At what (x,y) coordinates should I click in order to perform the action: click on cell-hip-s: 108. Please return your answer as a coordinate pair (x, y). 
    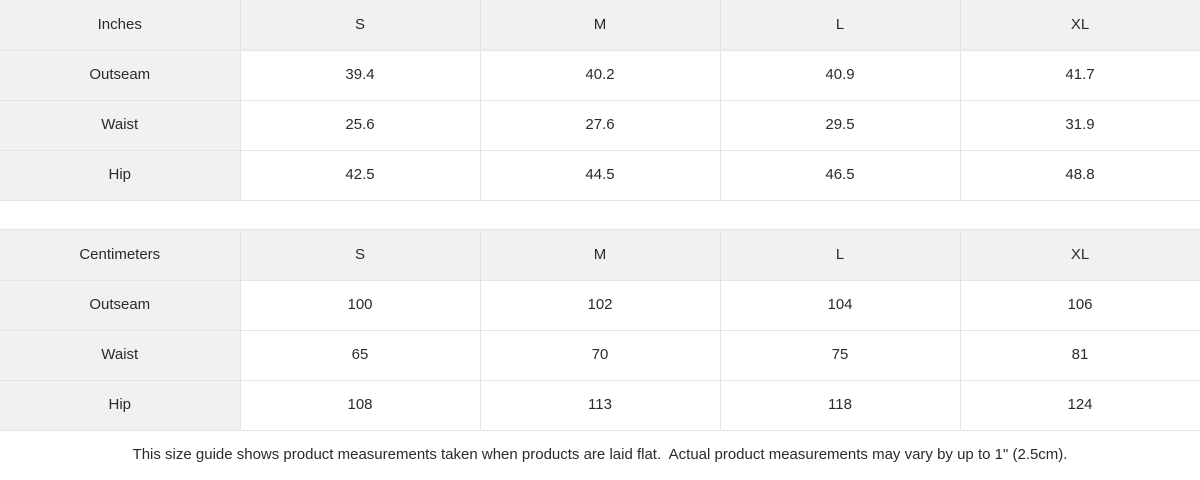
    Looking at the image, I should click on (360, 405).